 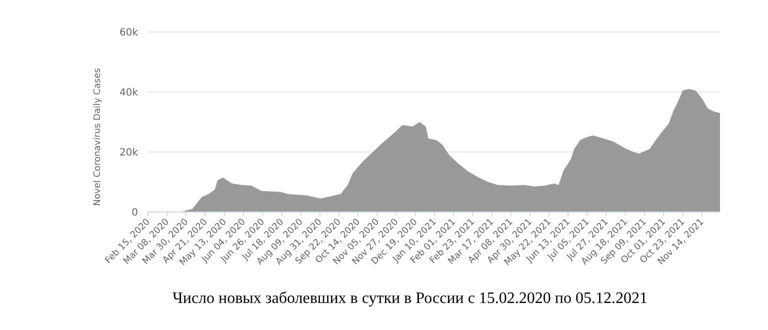 What do you see at coordinates (410, 298) in the screenshot?
I see `text: Число новых заболевших в сутки в России с 15.02.2020 по 05.12.2021` at bounding box center [410, 298].